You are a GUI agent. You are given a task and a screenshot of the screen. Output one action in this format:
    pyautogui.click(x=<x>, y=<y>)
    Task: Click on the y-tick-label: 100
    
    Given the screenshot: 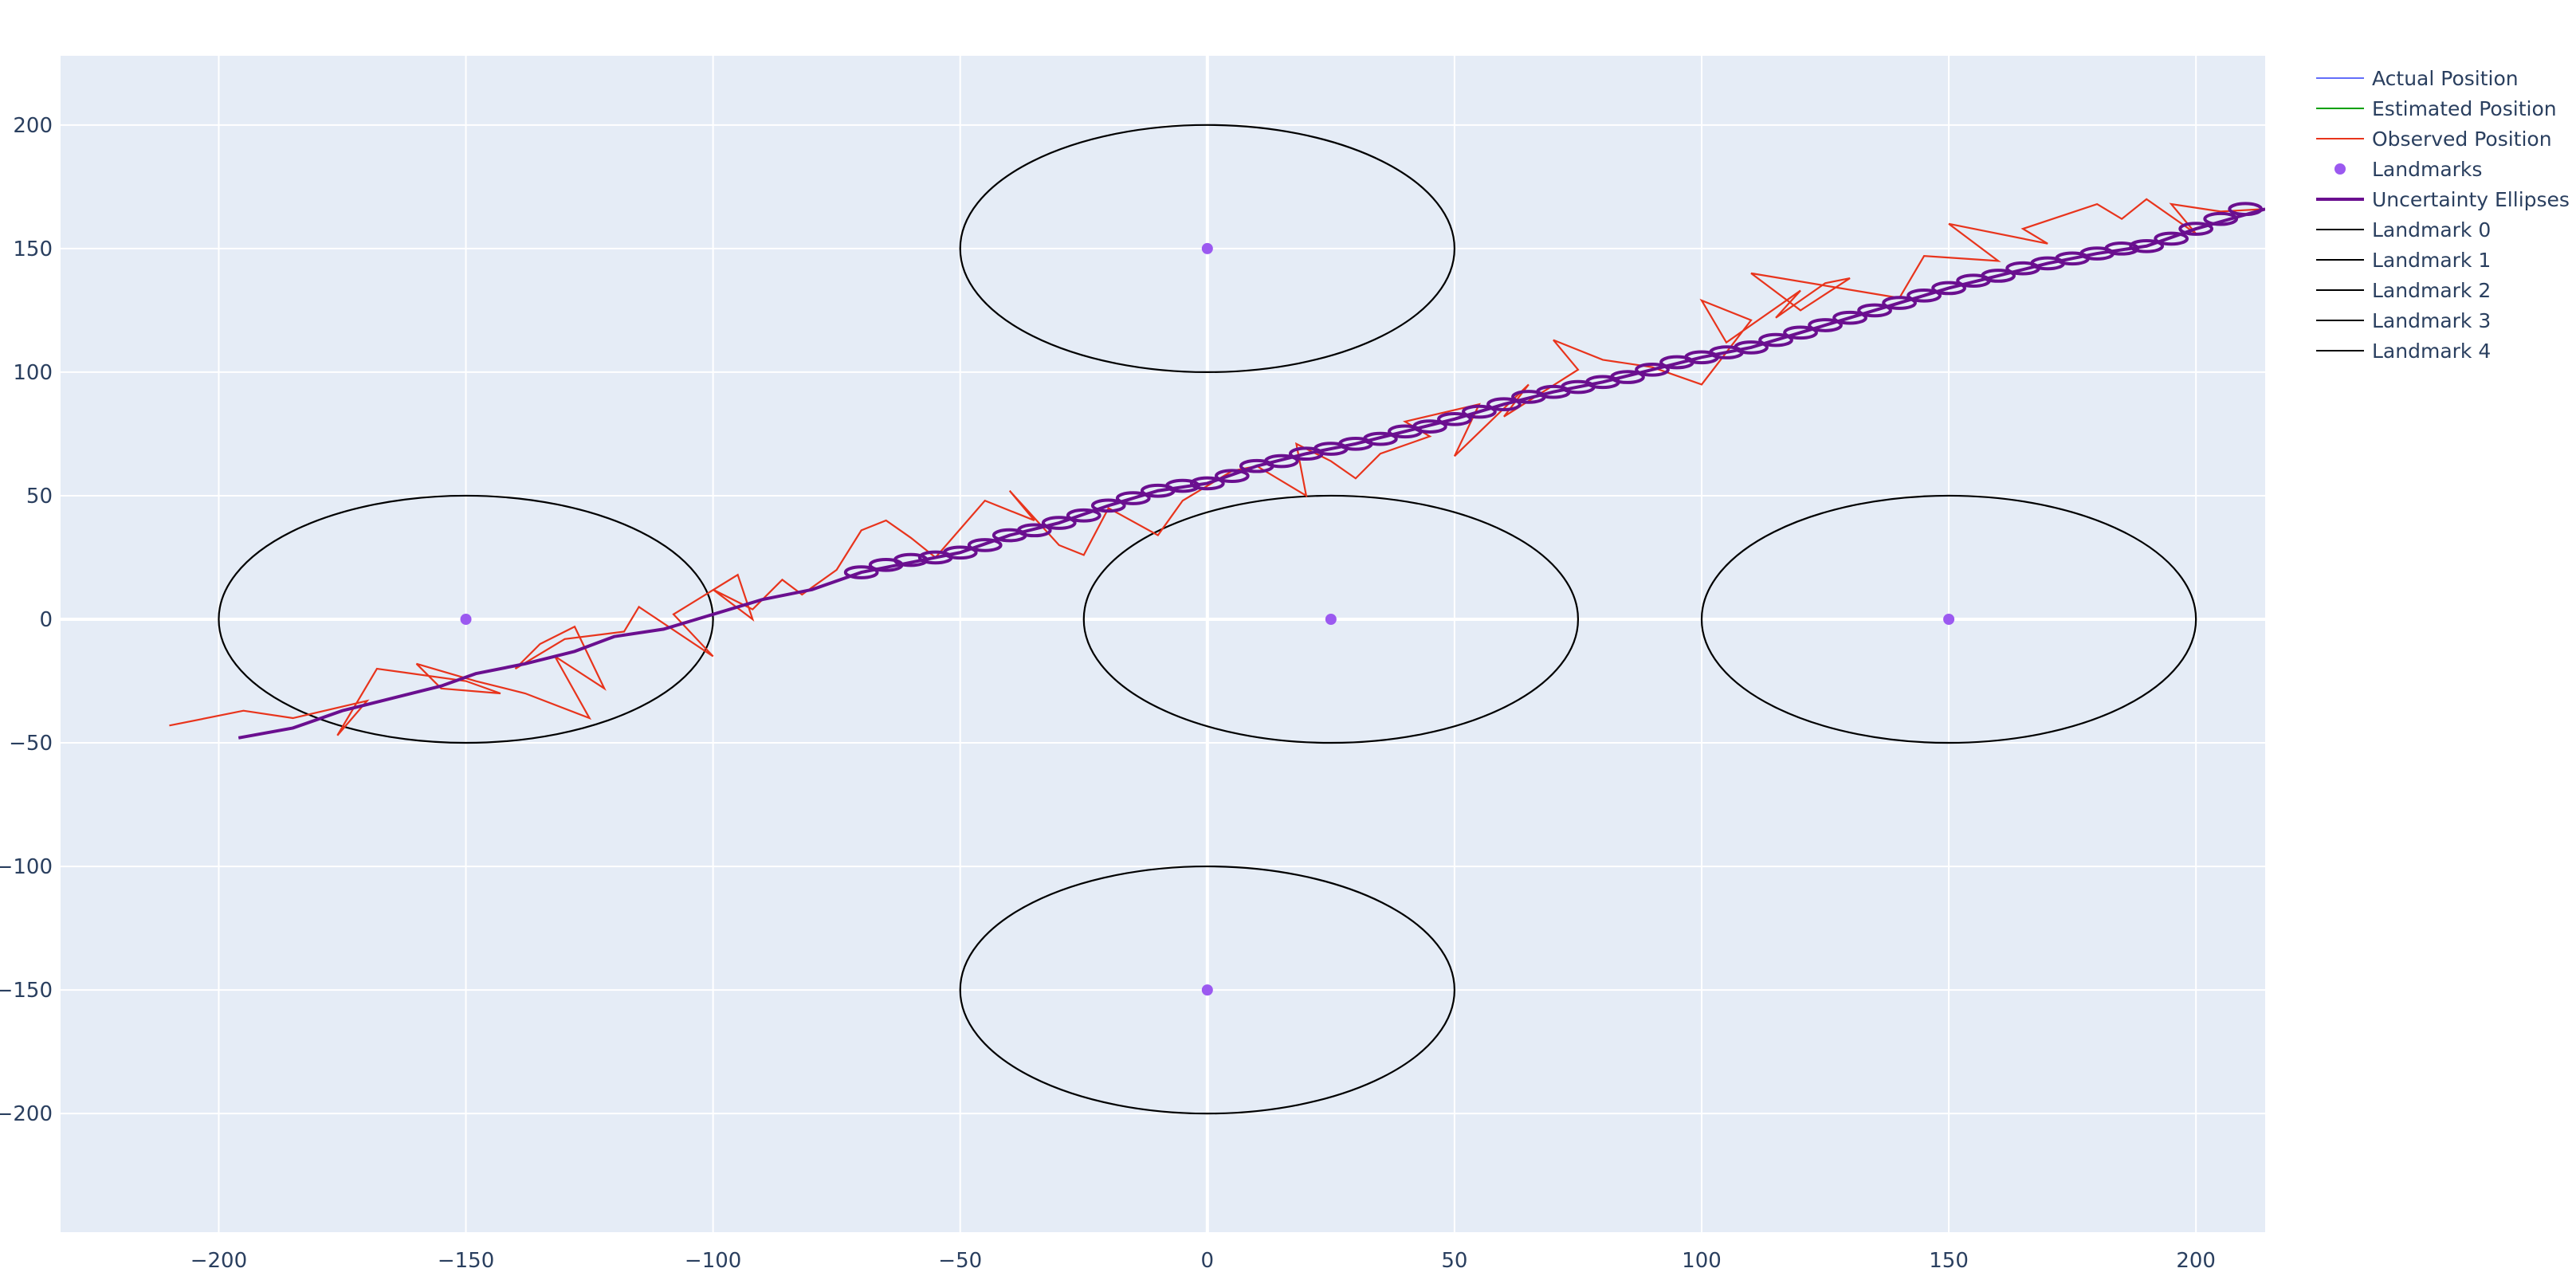 What is the action you would take?
    pyautogui.click(x=33, y=373)
    